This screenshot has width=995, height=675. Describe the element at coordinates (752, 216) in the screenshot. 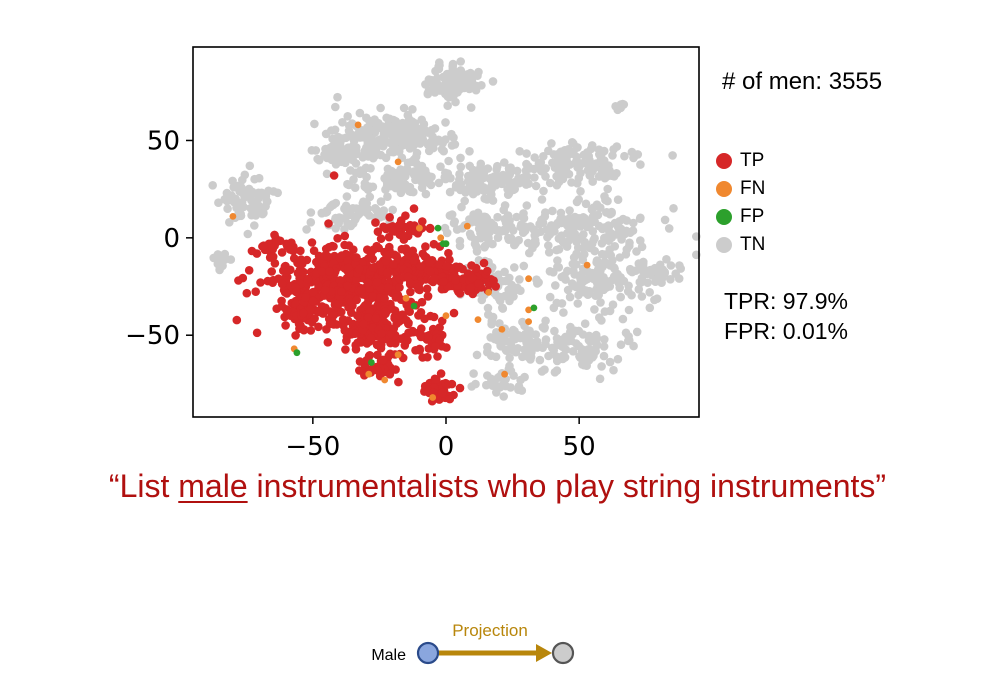

I see `legend-label: FP` at that location.